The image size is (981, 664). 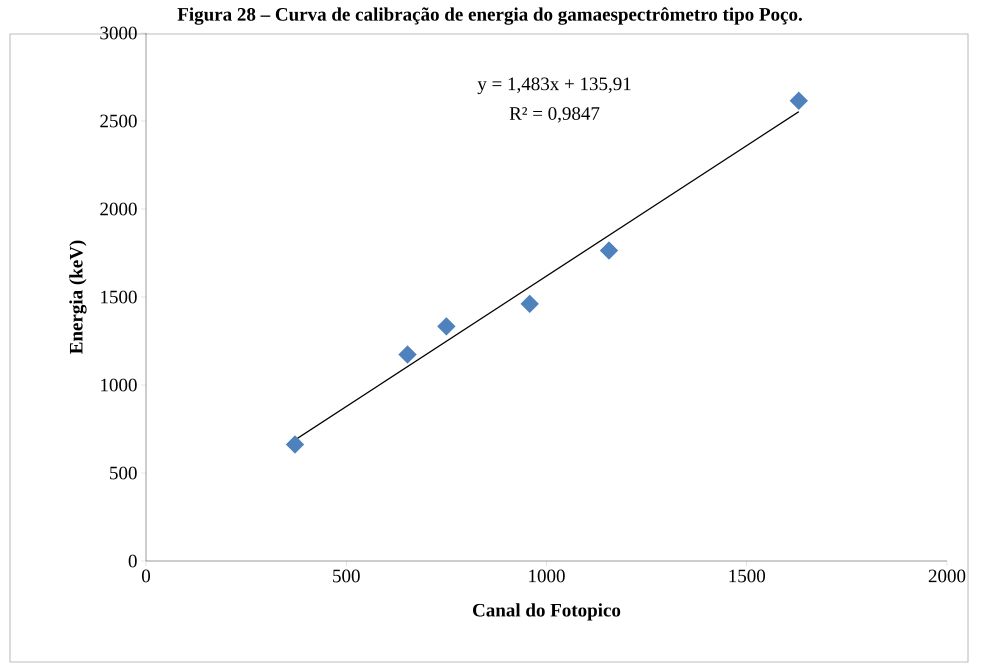 What do you see at coordinates (119, 385) in the screenshot?
I see `y-tick-label: 1000` at bounding box center [119, 385].